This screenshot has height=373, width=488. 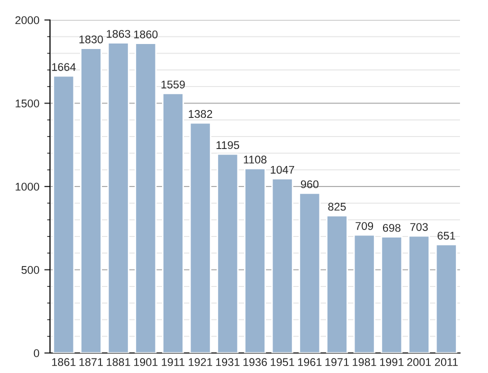 What do you see at coordinates (27, 20) in the screenshot?
I see `y-tick-label: 2000` at bounding box center [27, 20].